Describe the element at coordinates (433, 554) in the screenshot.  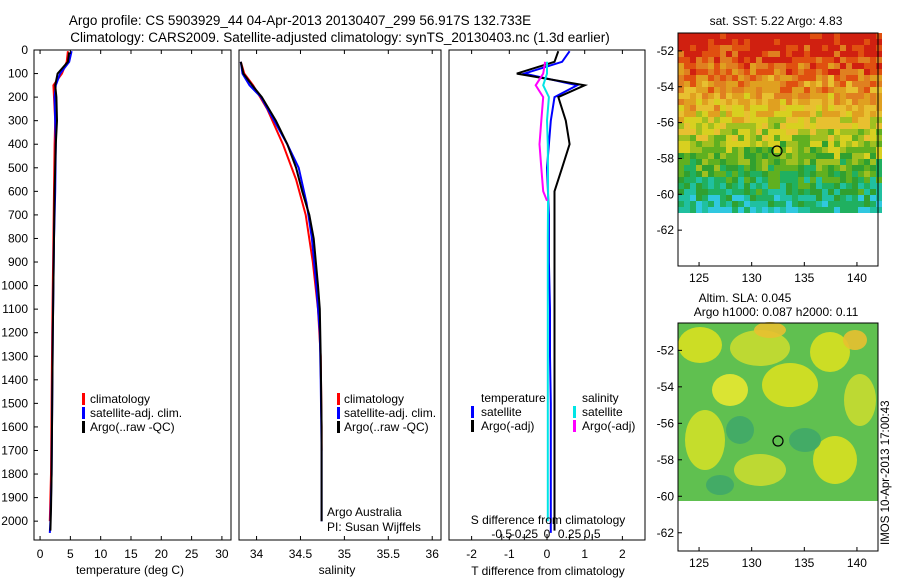
I see `x-tick-label: 36` at that location.